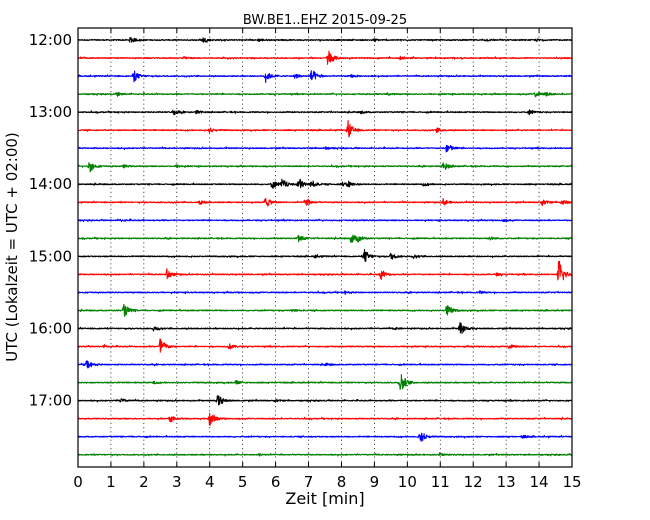  What do you see at coordinates (144, 482) in the screenshot?
I see `x-tick-label: 2` at bounding box center [144, 482].